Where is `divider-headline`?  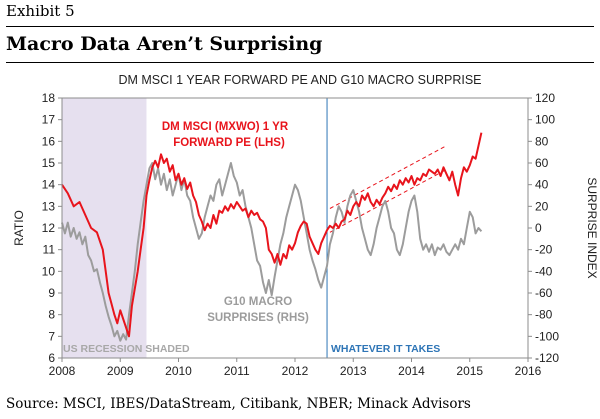 divider-headline is located at coordinates (300, 62).